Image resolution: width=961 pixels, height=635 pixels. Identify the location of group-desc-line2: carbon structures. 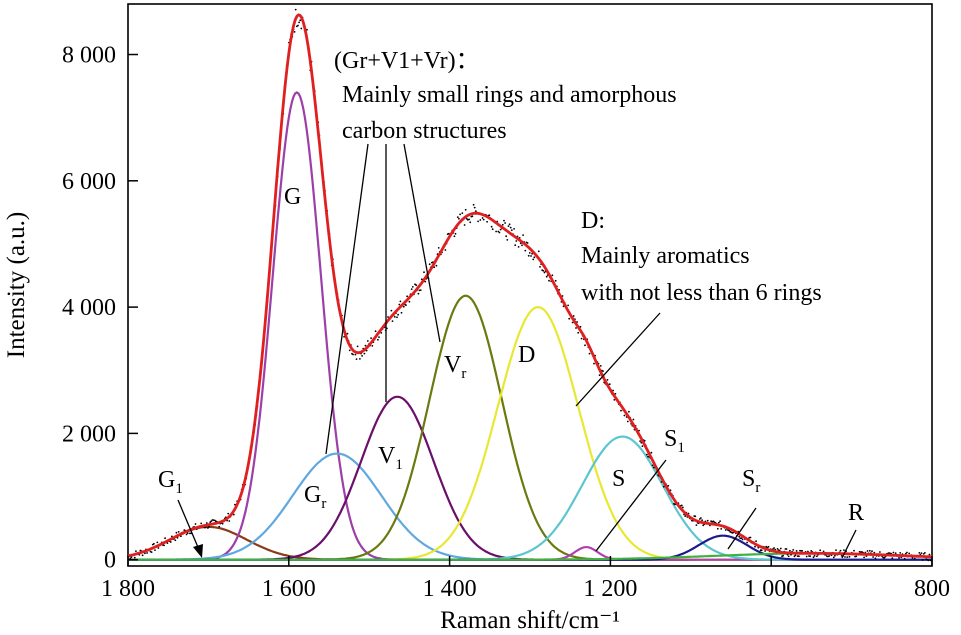
(424, 131).